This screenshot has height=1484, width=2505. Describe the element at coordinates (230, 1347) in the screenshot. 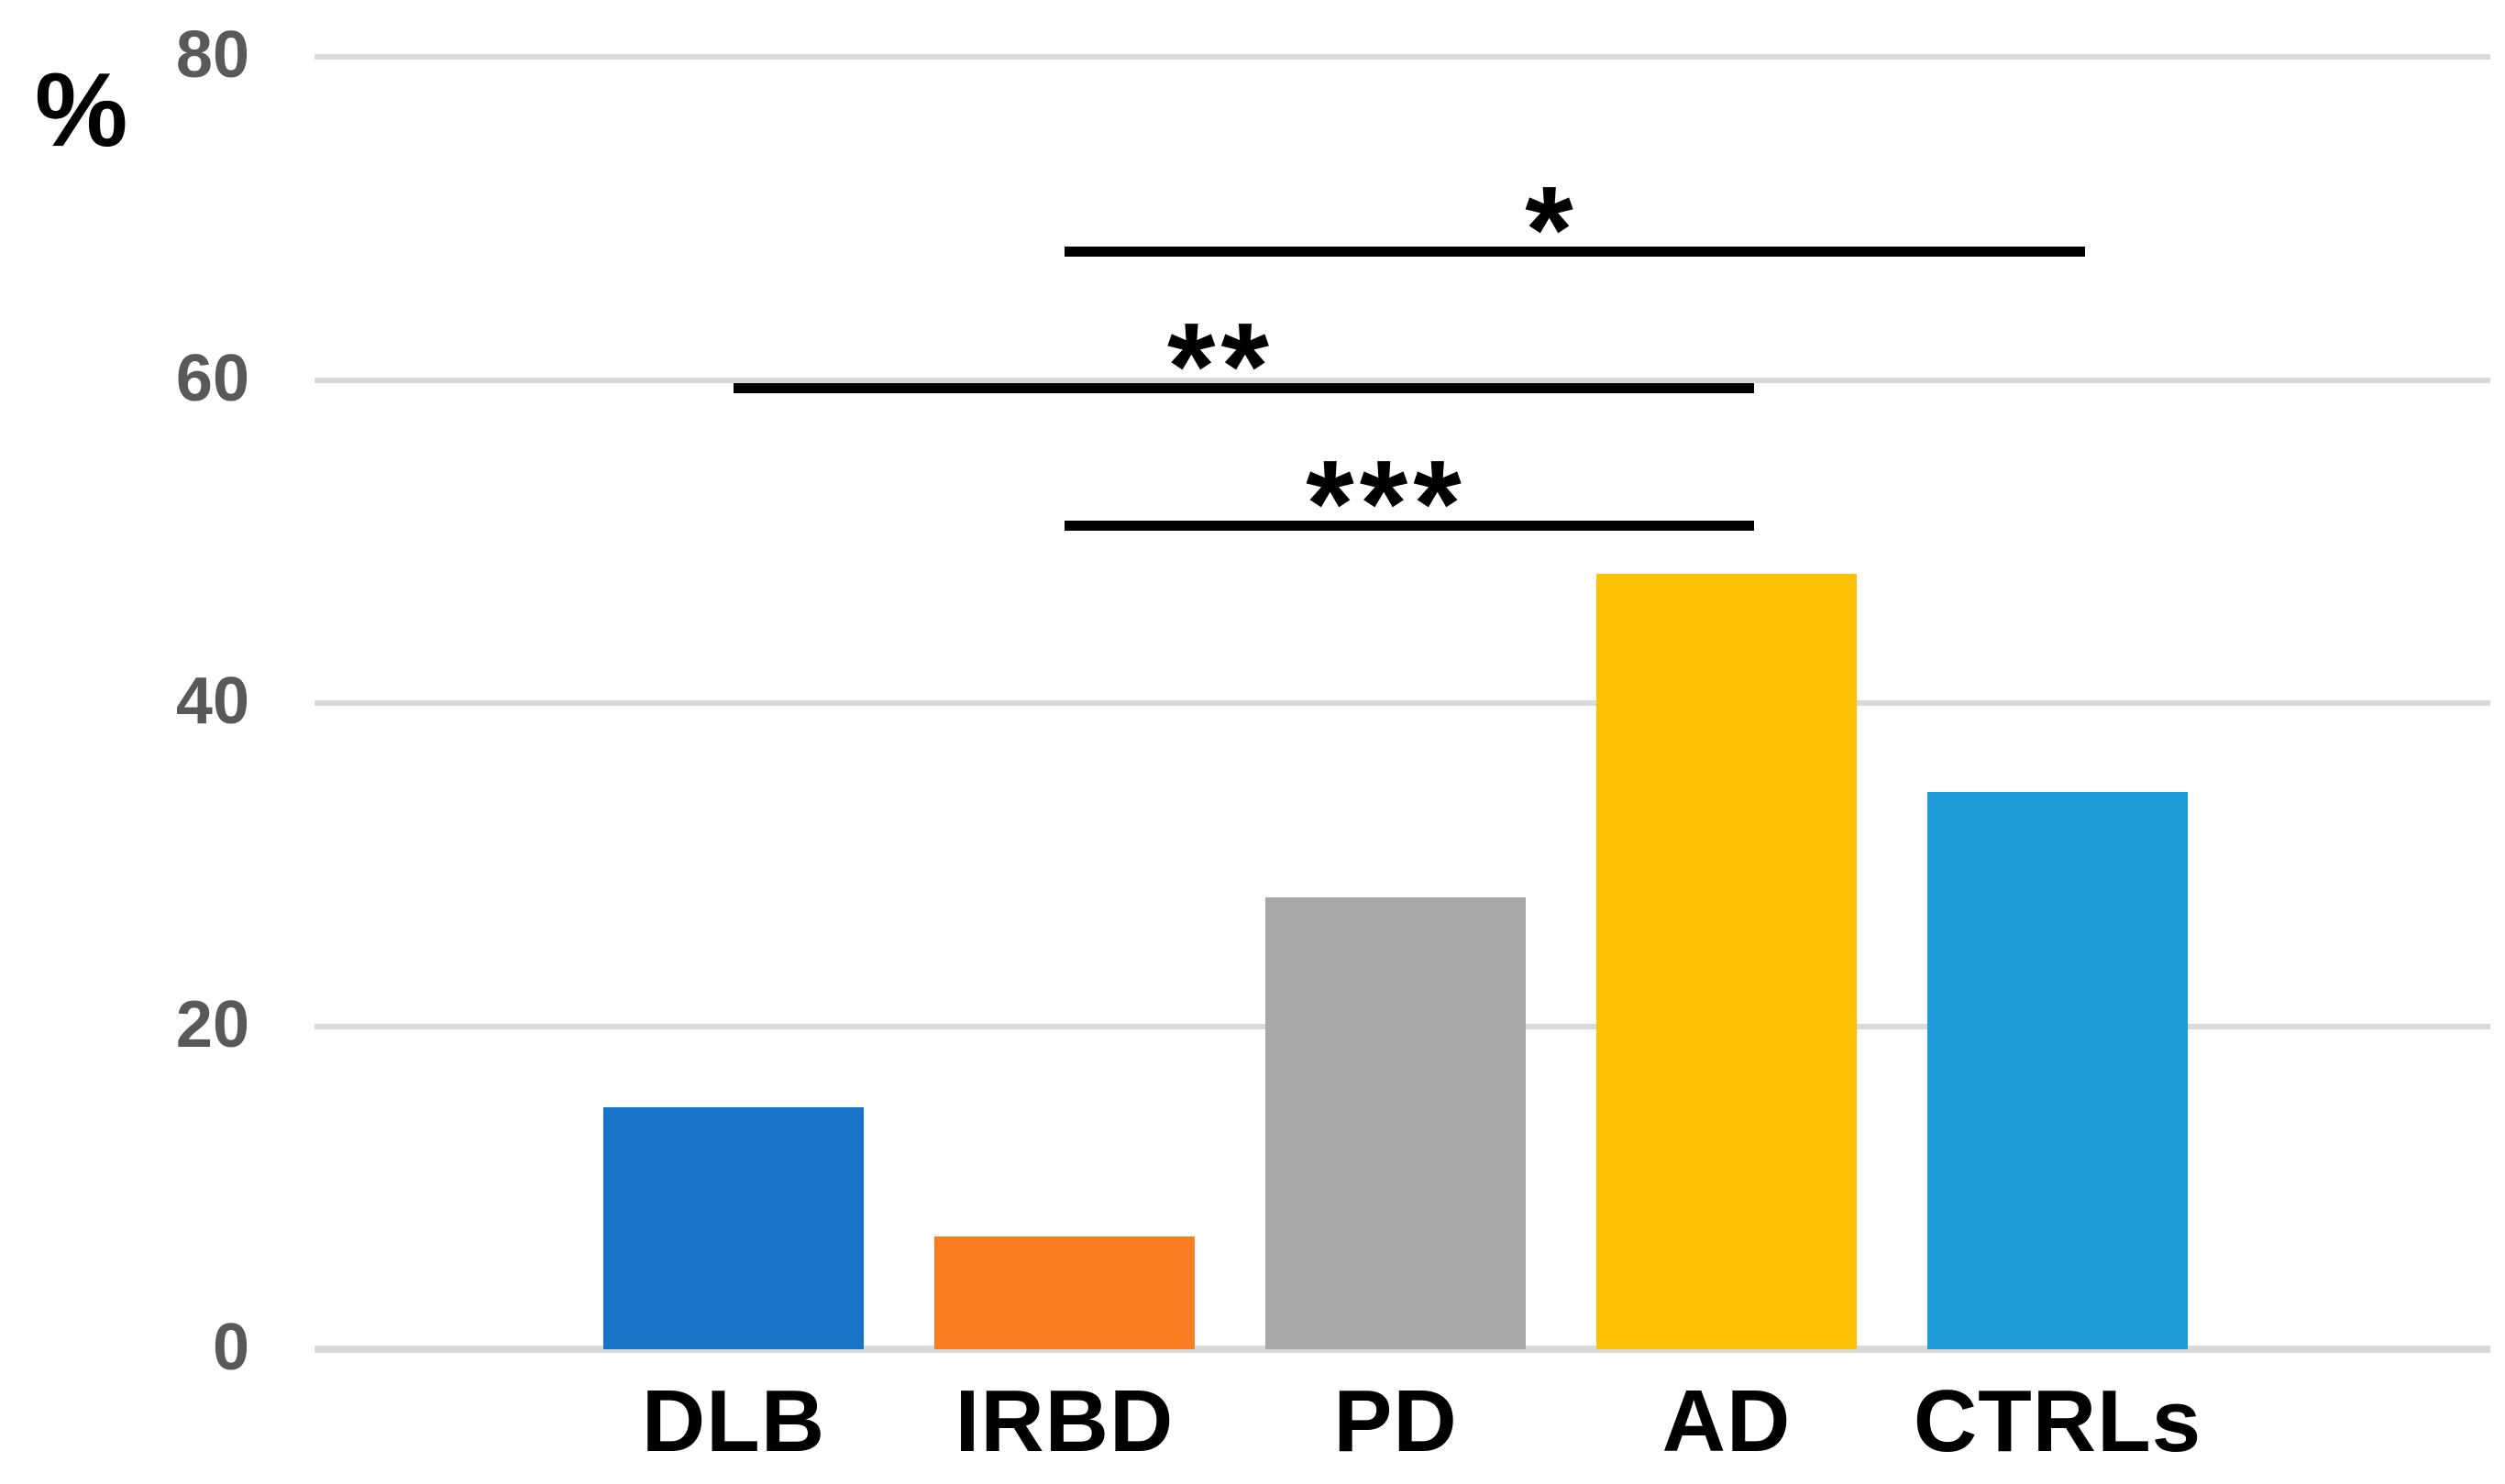

I see `y-tick-label-0: 0` at that location.